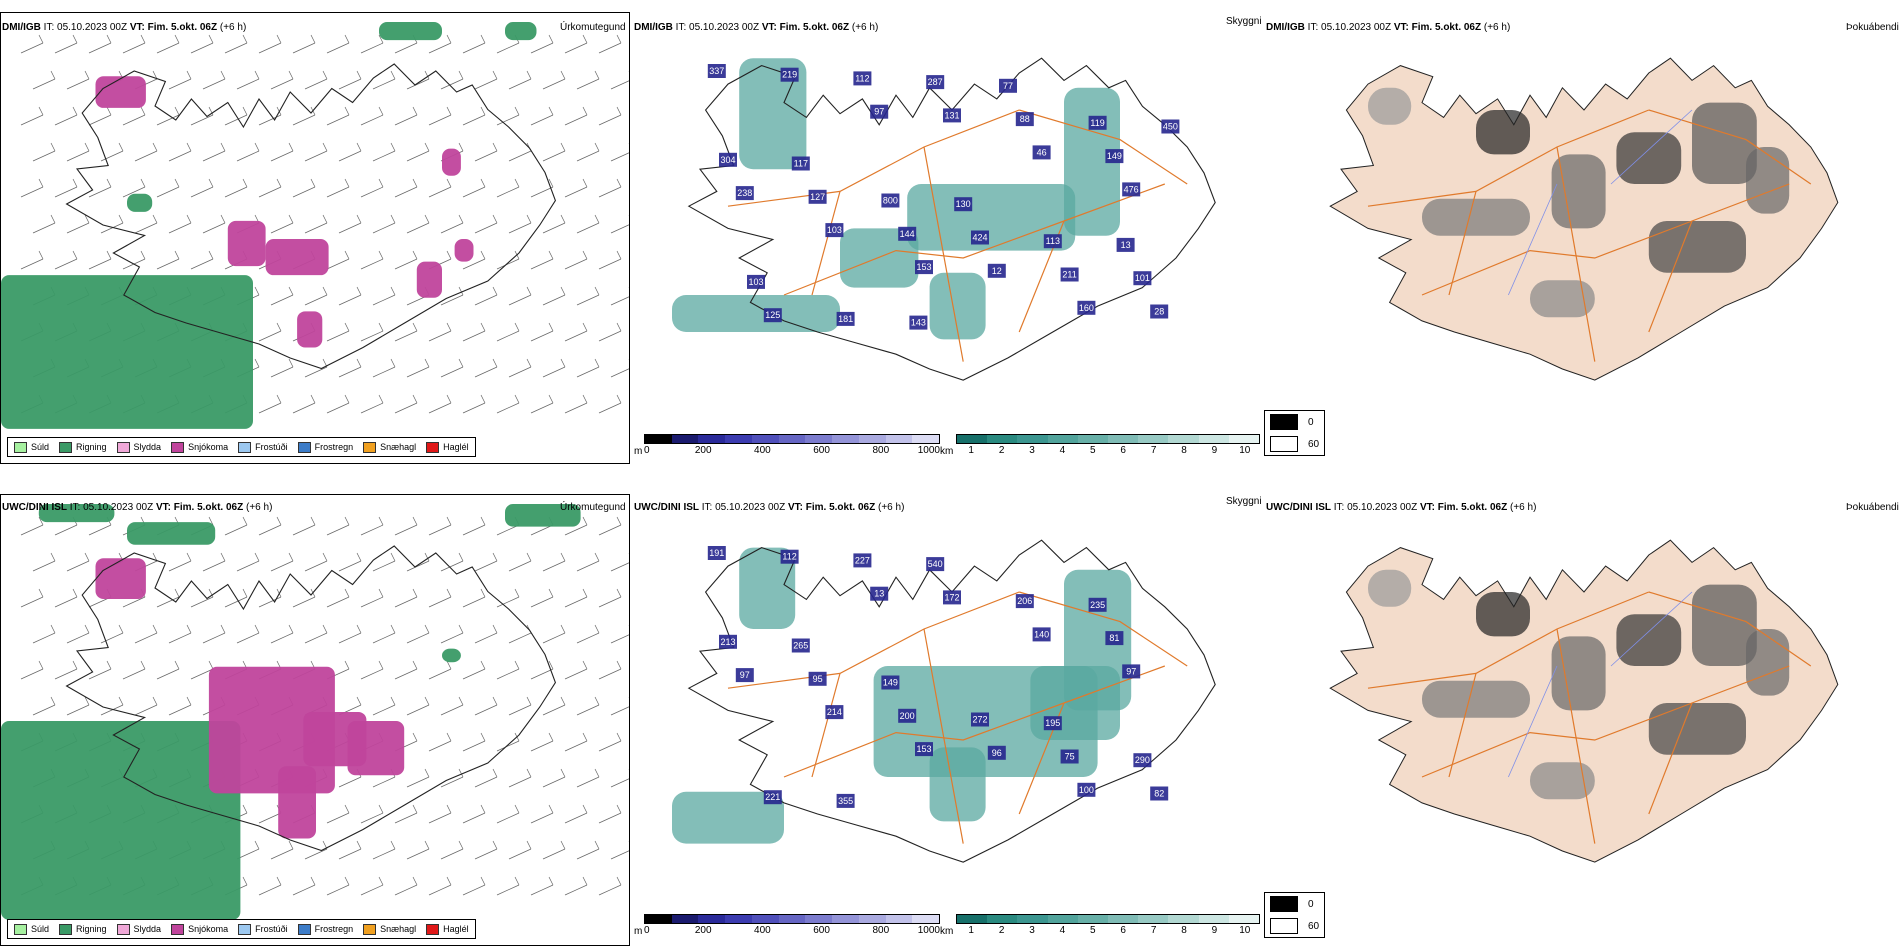 This screenshot has height=950, width=1900. I want to click on legend-item: Slydda, so click(138, 929).